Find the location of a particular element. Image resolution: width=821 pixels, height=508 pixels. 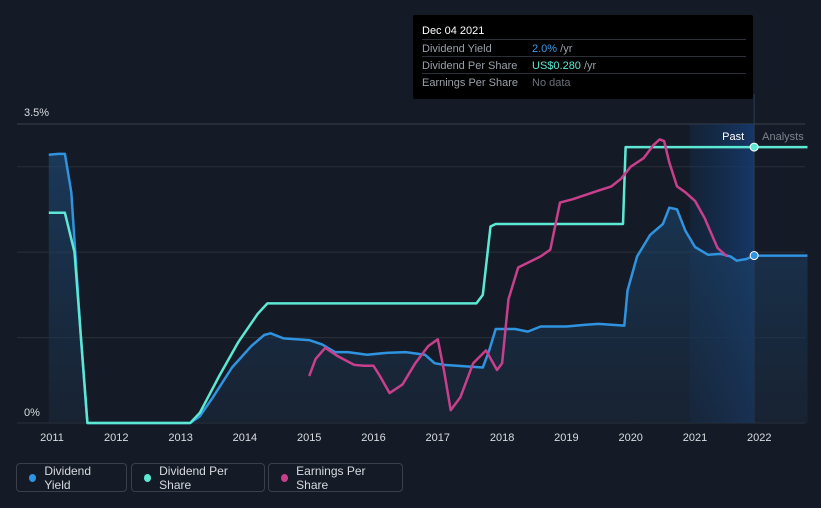

legend-label: Earnings Per Share is located at coordinates (331, 477).